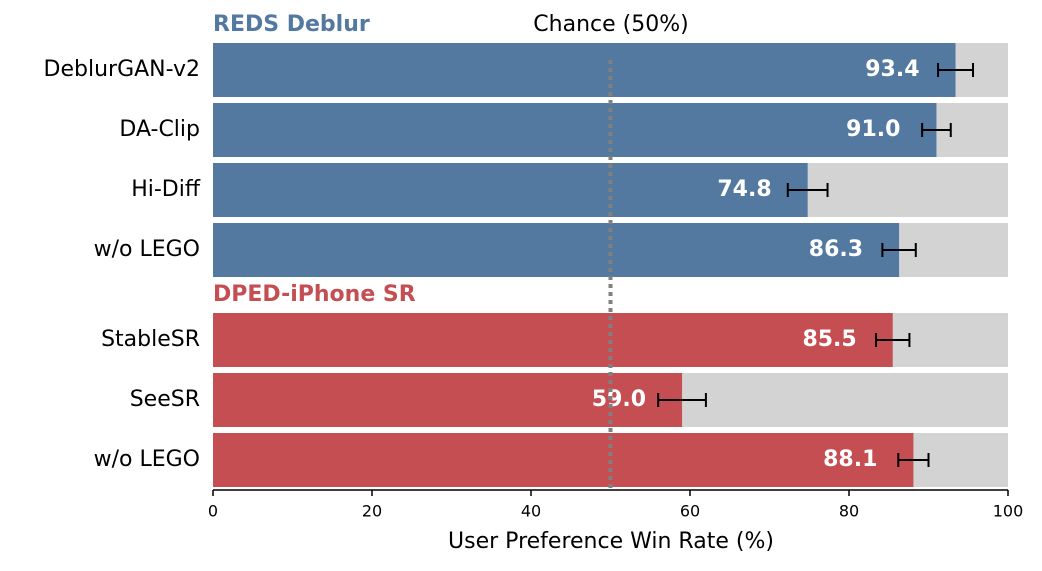  What do you see at coordinates (892, 69) in the screenshot?
I see `value-label: 93.4` at bounding box center [892, 69].